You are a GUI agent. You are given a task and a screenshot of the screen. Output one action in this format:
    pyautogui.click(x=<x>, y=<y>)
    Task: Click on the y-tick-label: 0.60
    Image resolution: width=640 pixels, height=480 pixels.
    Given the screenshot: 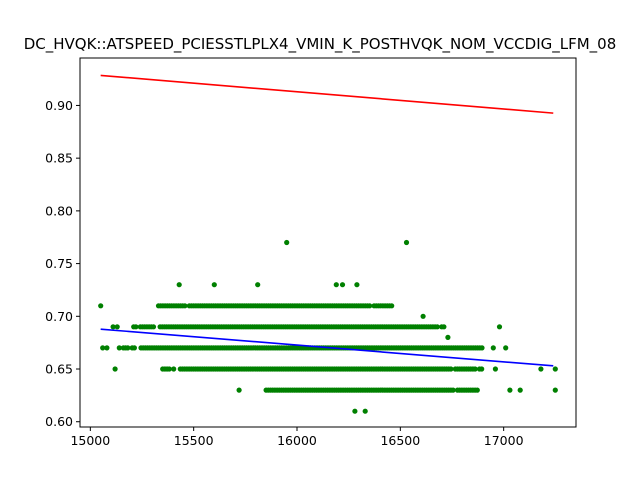 What is the action you would take?
    pyautogui.click(x=59, y=421)
    